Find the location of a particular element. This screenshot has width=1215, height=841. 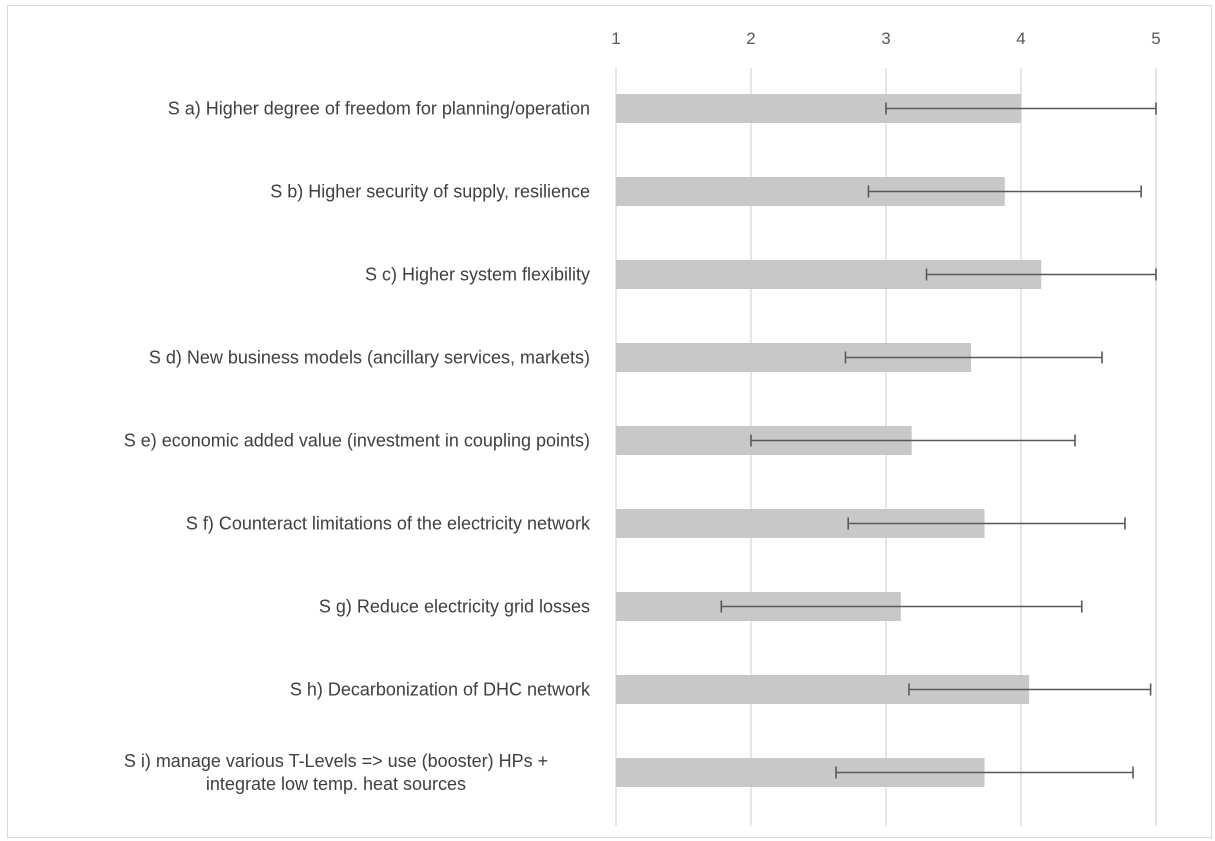

x-tick-label: 1 is located at coordinates (615, 38).